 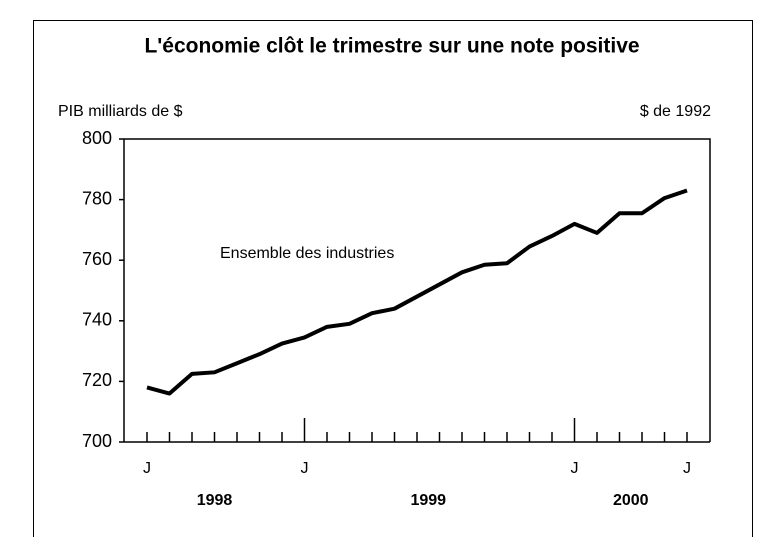 What do you see at coordinates (97, 138) in the screenshot?
I see `y-tick-label: 800` at bounding box center [97, 138].